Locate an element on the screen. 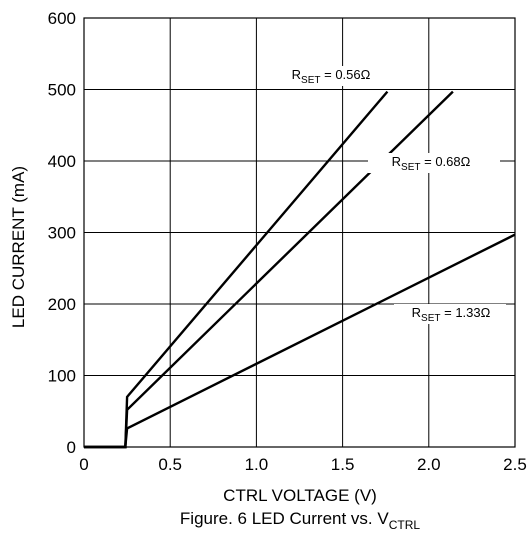 This screenshot has height=537, width=530. y-axis-title: LED CURRENT (mA) is located at coordinates (18, 247).